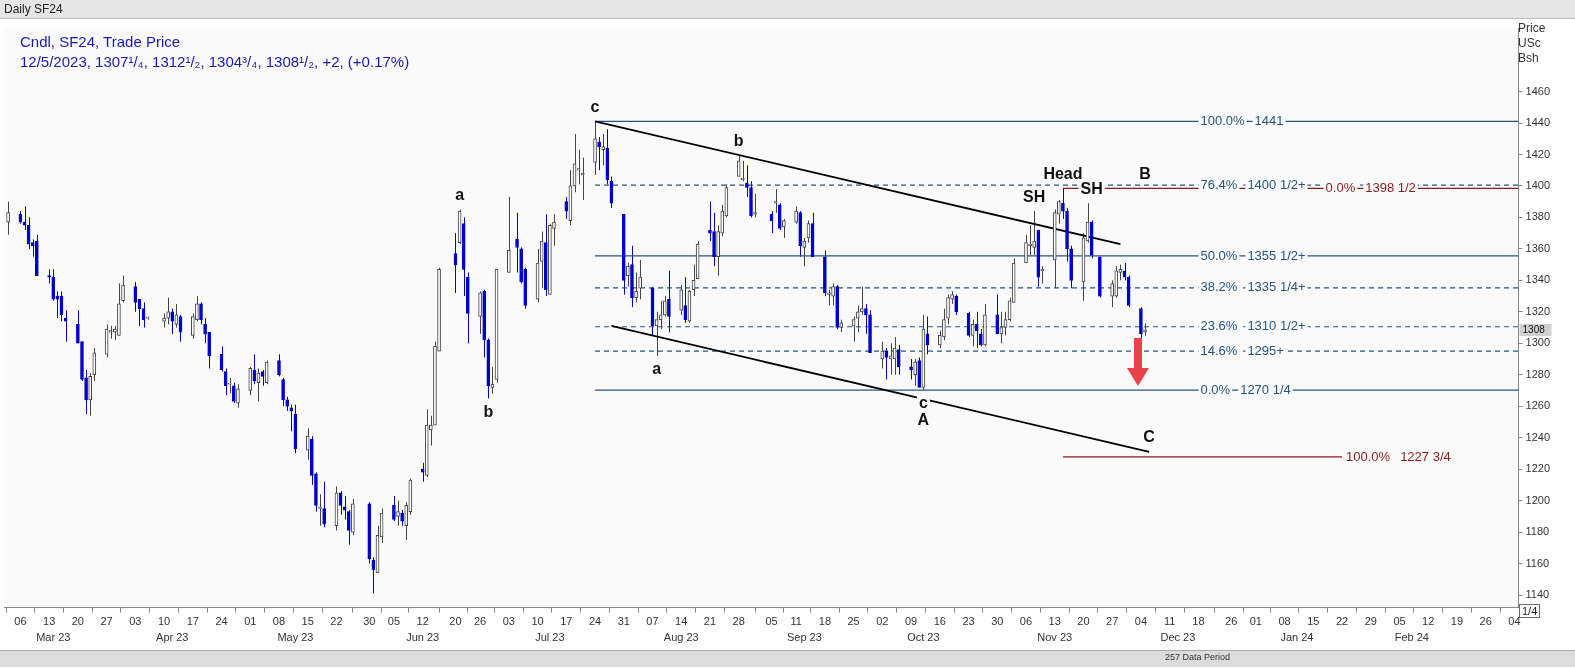  What do you see at coordinates (1537, 594) in the screenshot?
I see `y-tick-label: 1140` at bounding box center [1537, 594].